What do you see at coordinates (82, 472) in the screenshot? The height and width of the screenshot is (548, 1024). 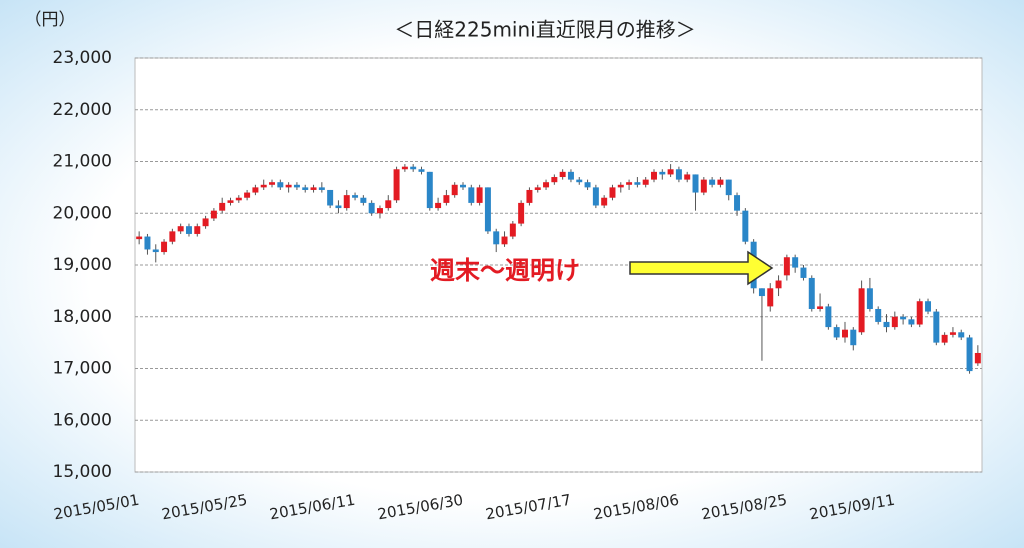 I see `y-tick-label: 15,000` at bounding box center [82, 472].